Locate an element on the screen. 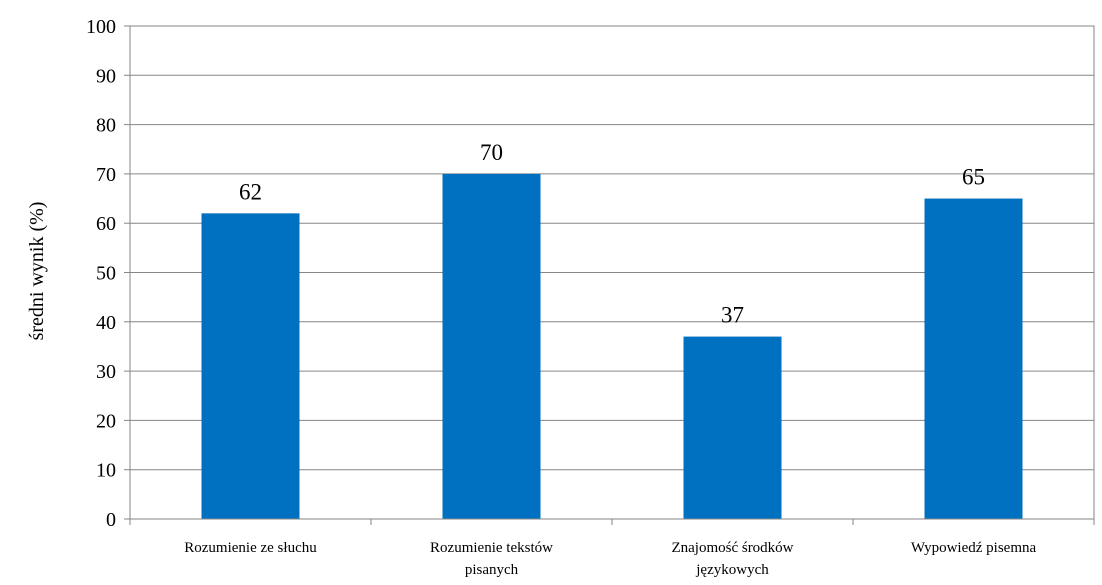 This screenshot has height=585, width=1102. x-category-label-line: pisanych is located at coordinates (492, 570).